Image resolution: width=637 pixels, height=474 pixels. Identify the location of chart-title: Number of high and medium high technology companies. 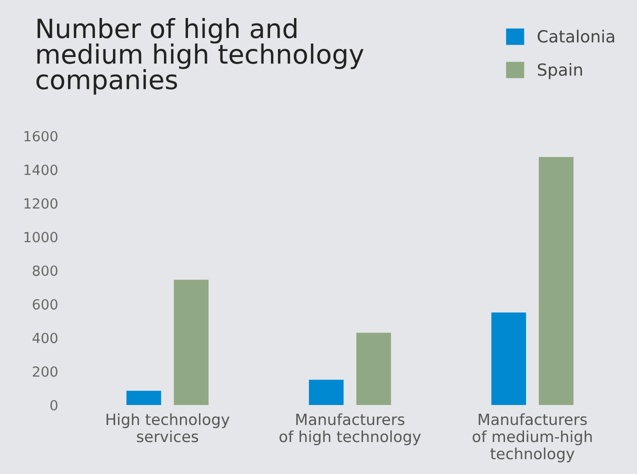
(200, 56).